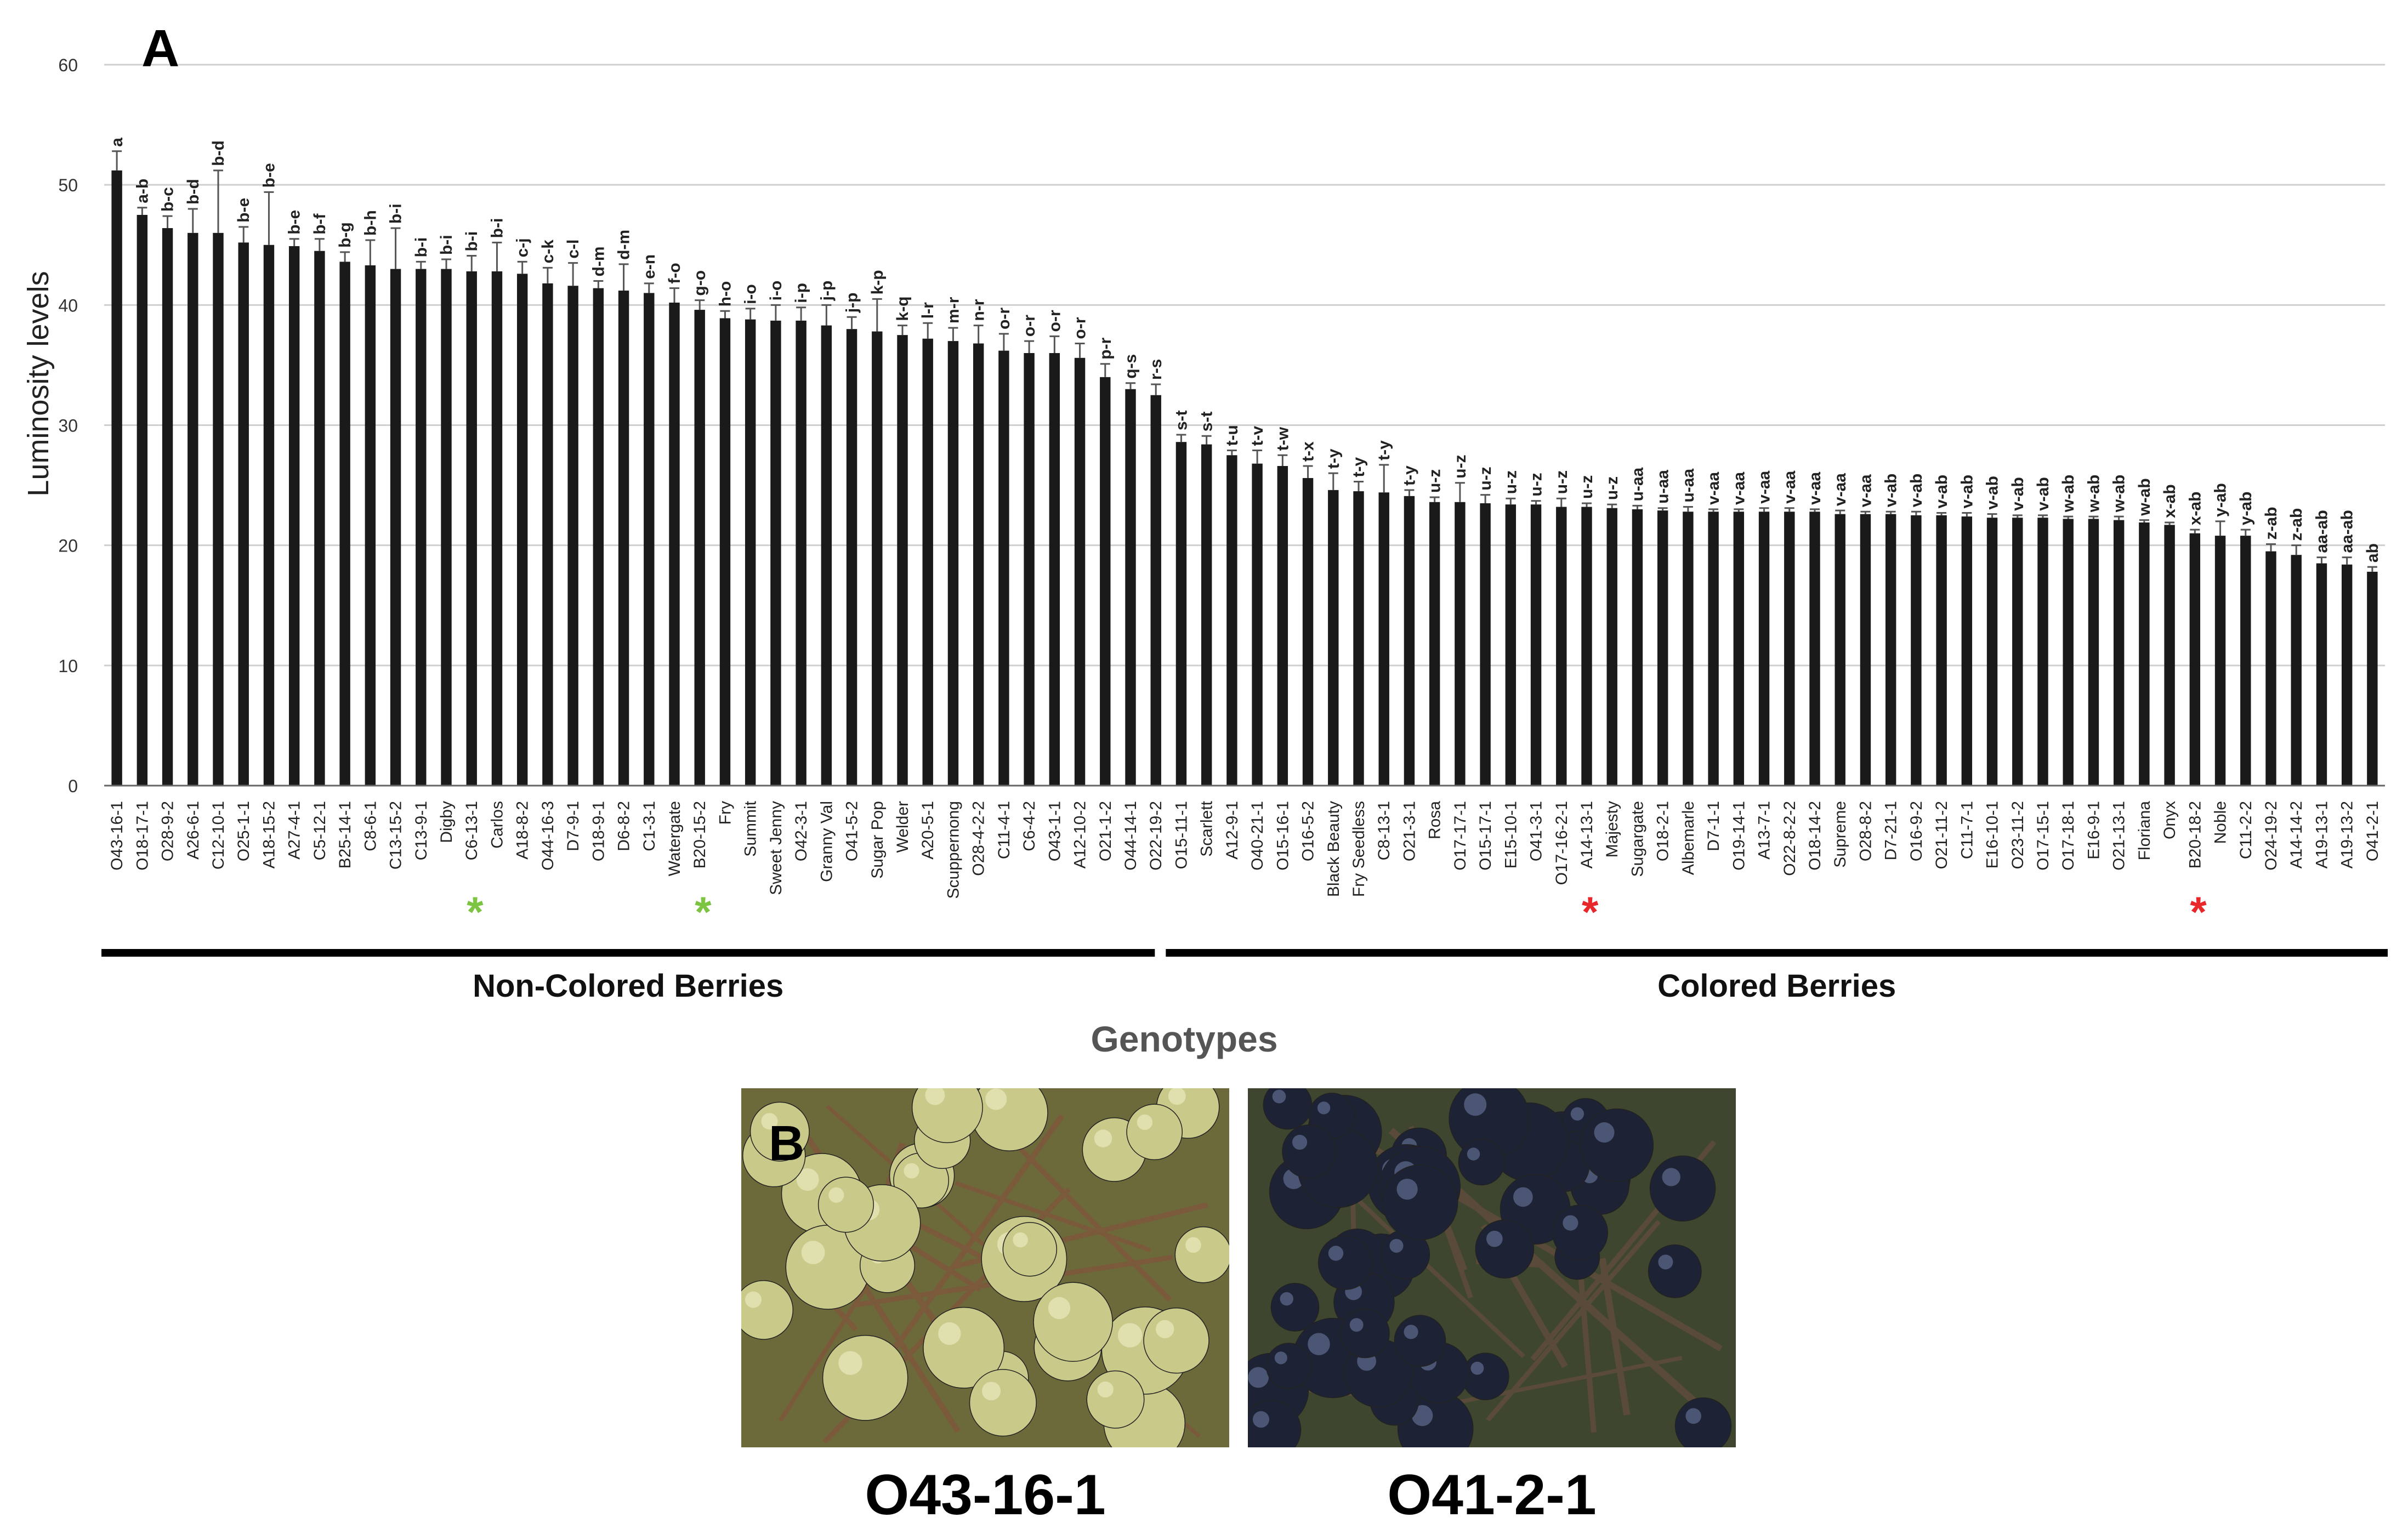  I want to click on significance-letter: i-o, so click(751, 294).